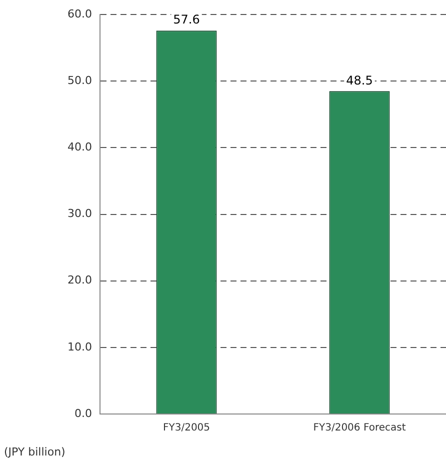  Describe the element at coordinates (80, 347) in the screenshot. I see `y-tick-label: 10.0` at that location.